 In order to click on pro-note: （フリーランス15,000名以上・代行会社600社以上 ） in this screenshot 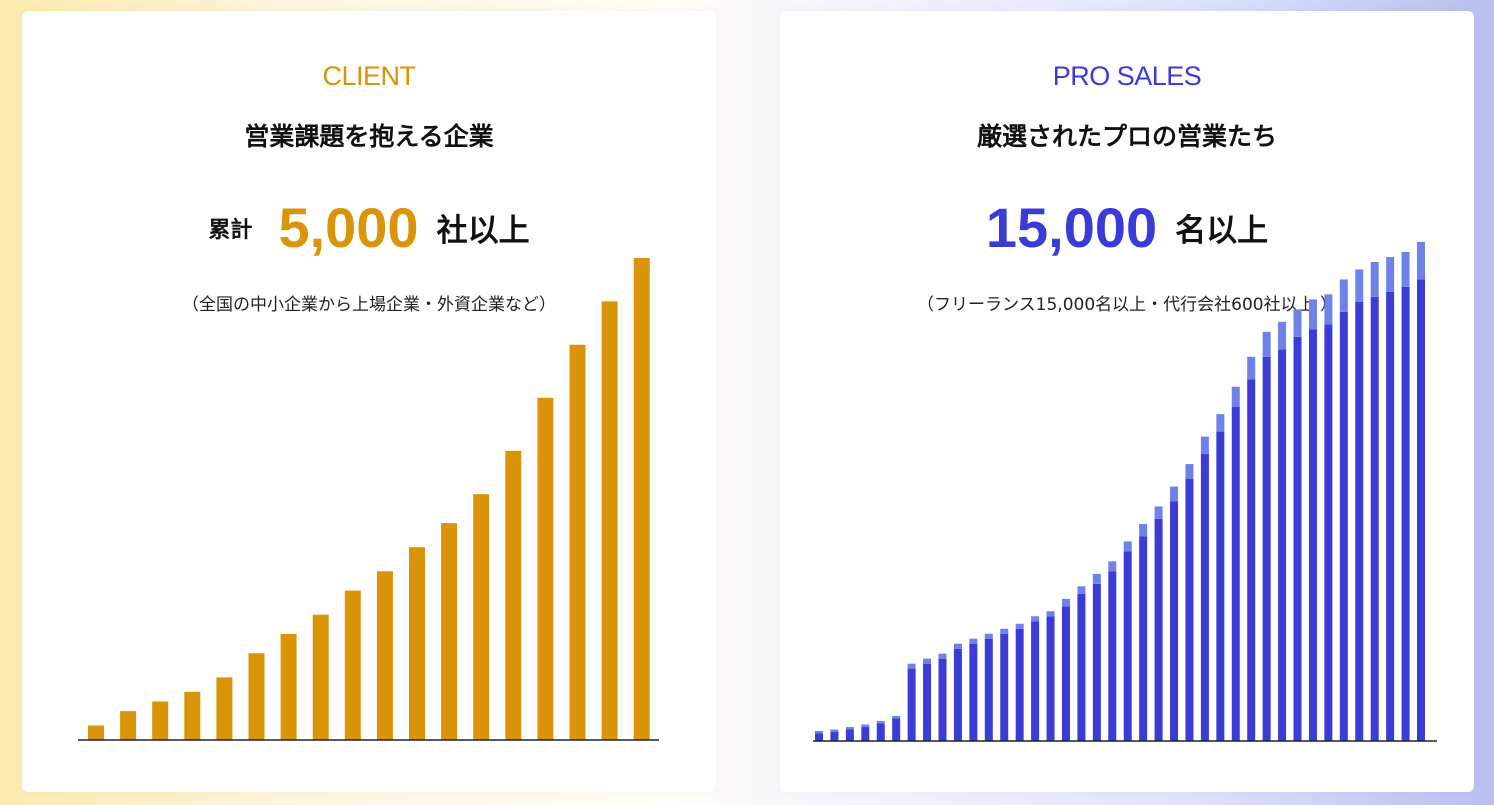, I will do `click(1127, 305)`.